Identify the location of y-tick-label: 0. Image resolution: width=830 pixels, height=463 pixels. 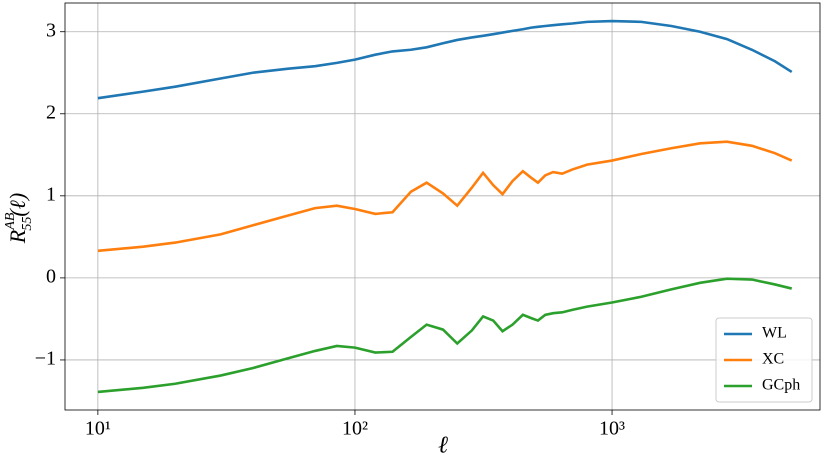
(51, 276).